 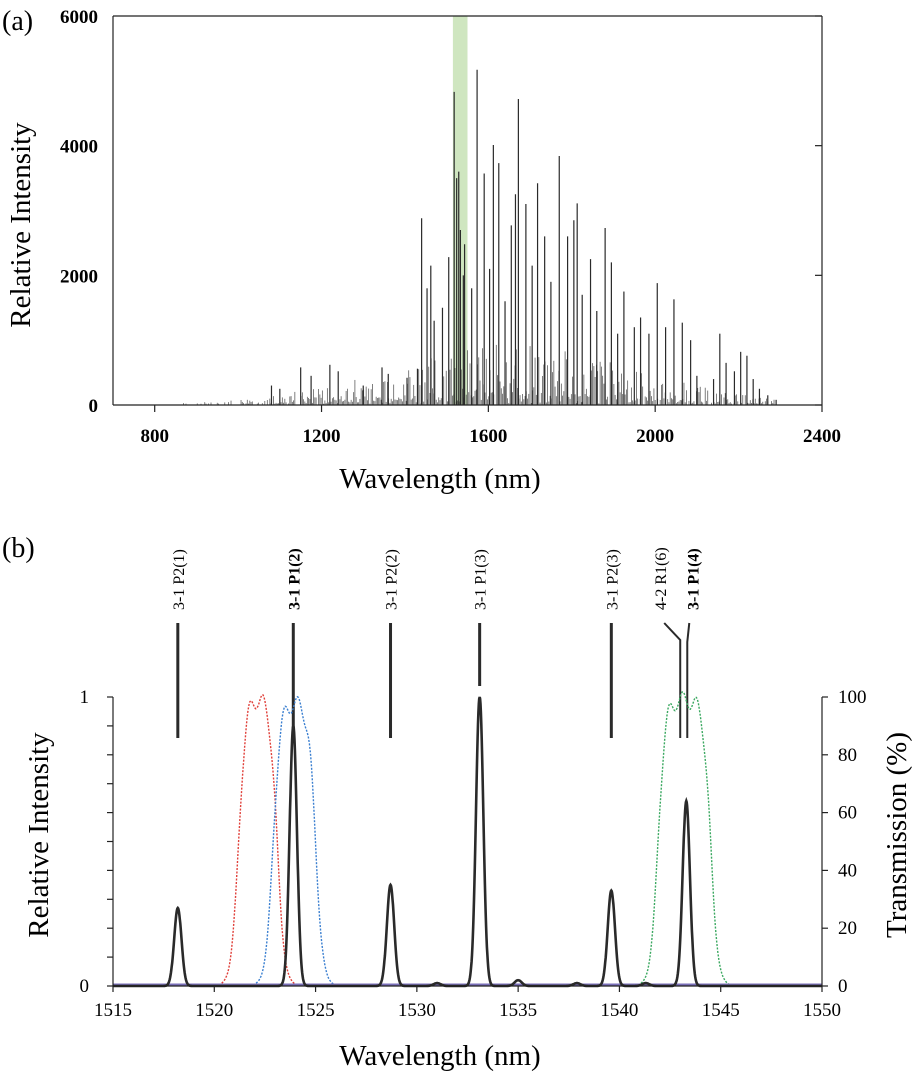 What do you see at coordinates (693, 579) in the screenshot?
I see `line-marker-label: 3-1 P1(4)` at bounding box center [693, 579].